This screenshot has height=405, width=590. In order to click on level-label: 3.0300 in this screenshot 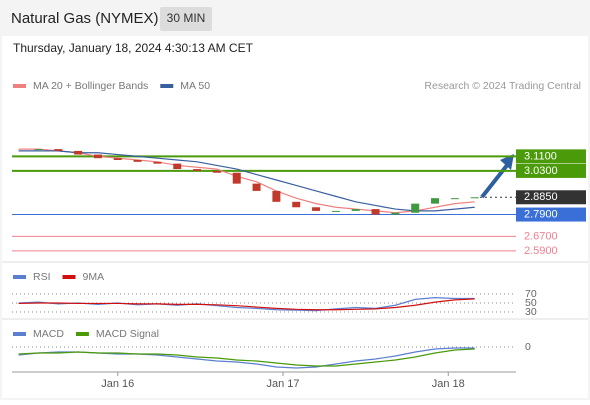, I will do `click(541, 171)`.